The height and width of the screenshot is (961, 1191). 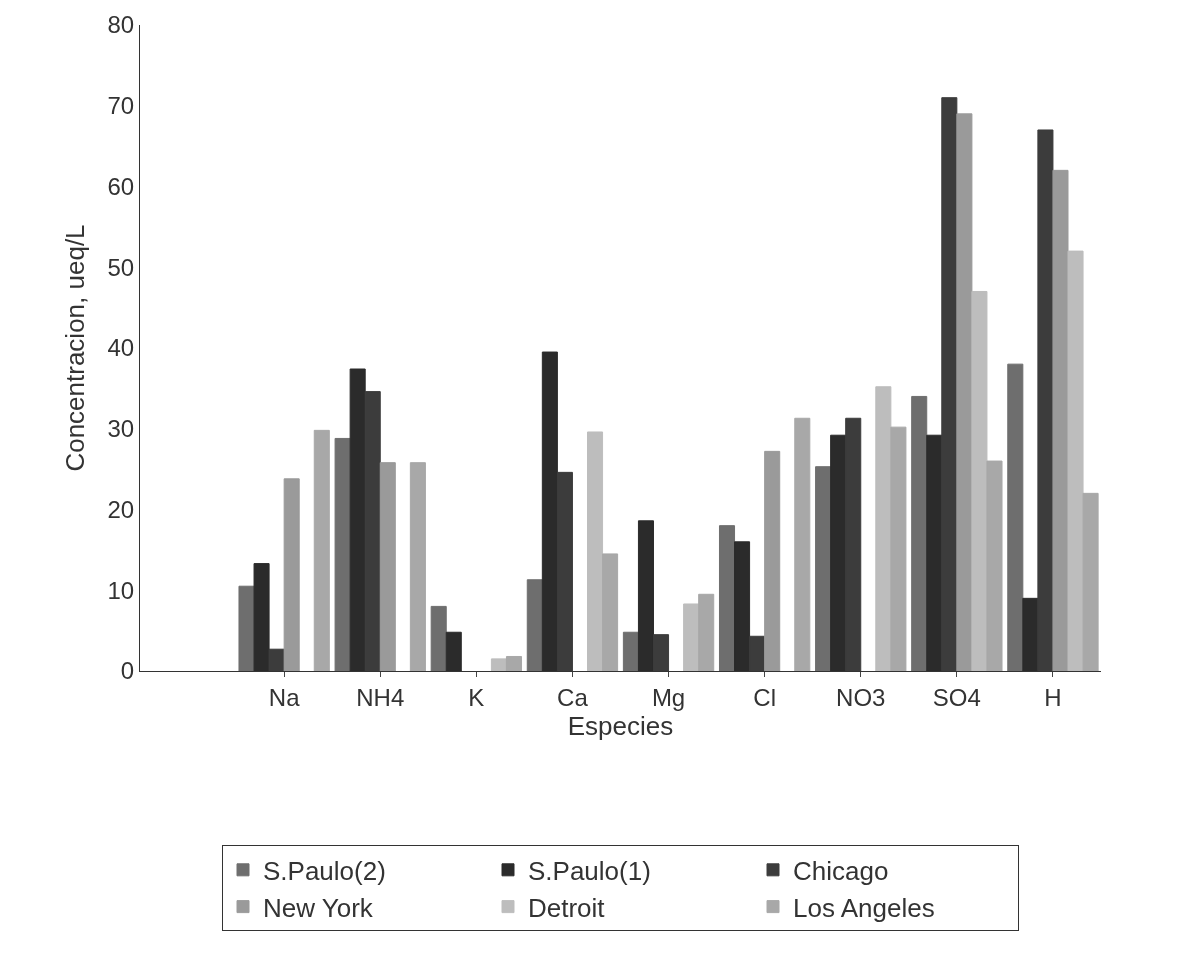 What do you see at coordinates (861, 697) in the screenshot?
I see `x-tick-label: NO3` at bounding box center [861, 697].